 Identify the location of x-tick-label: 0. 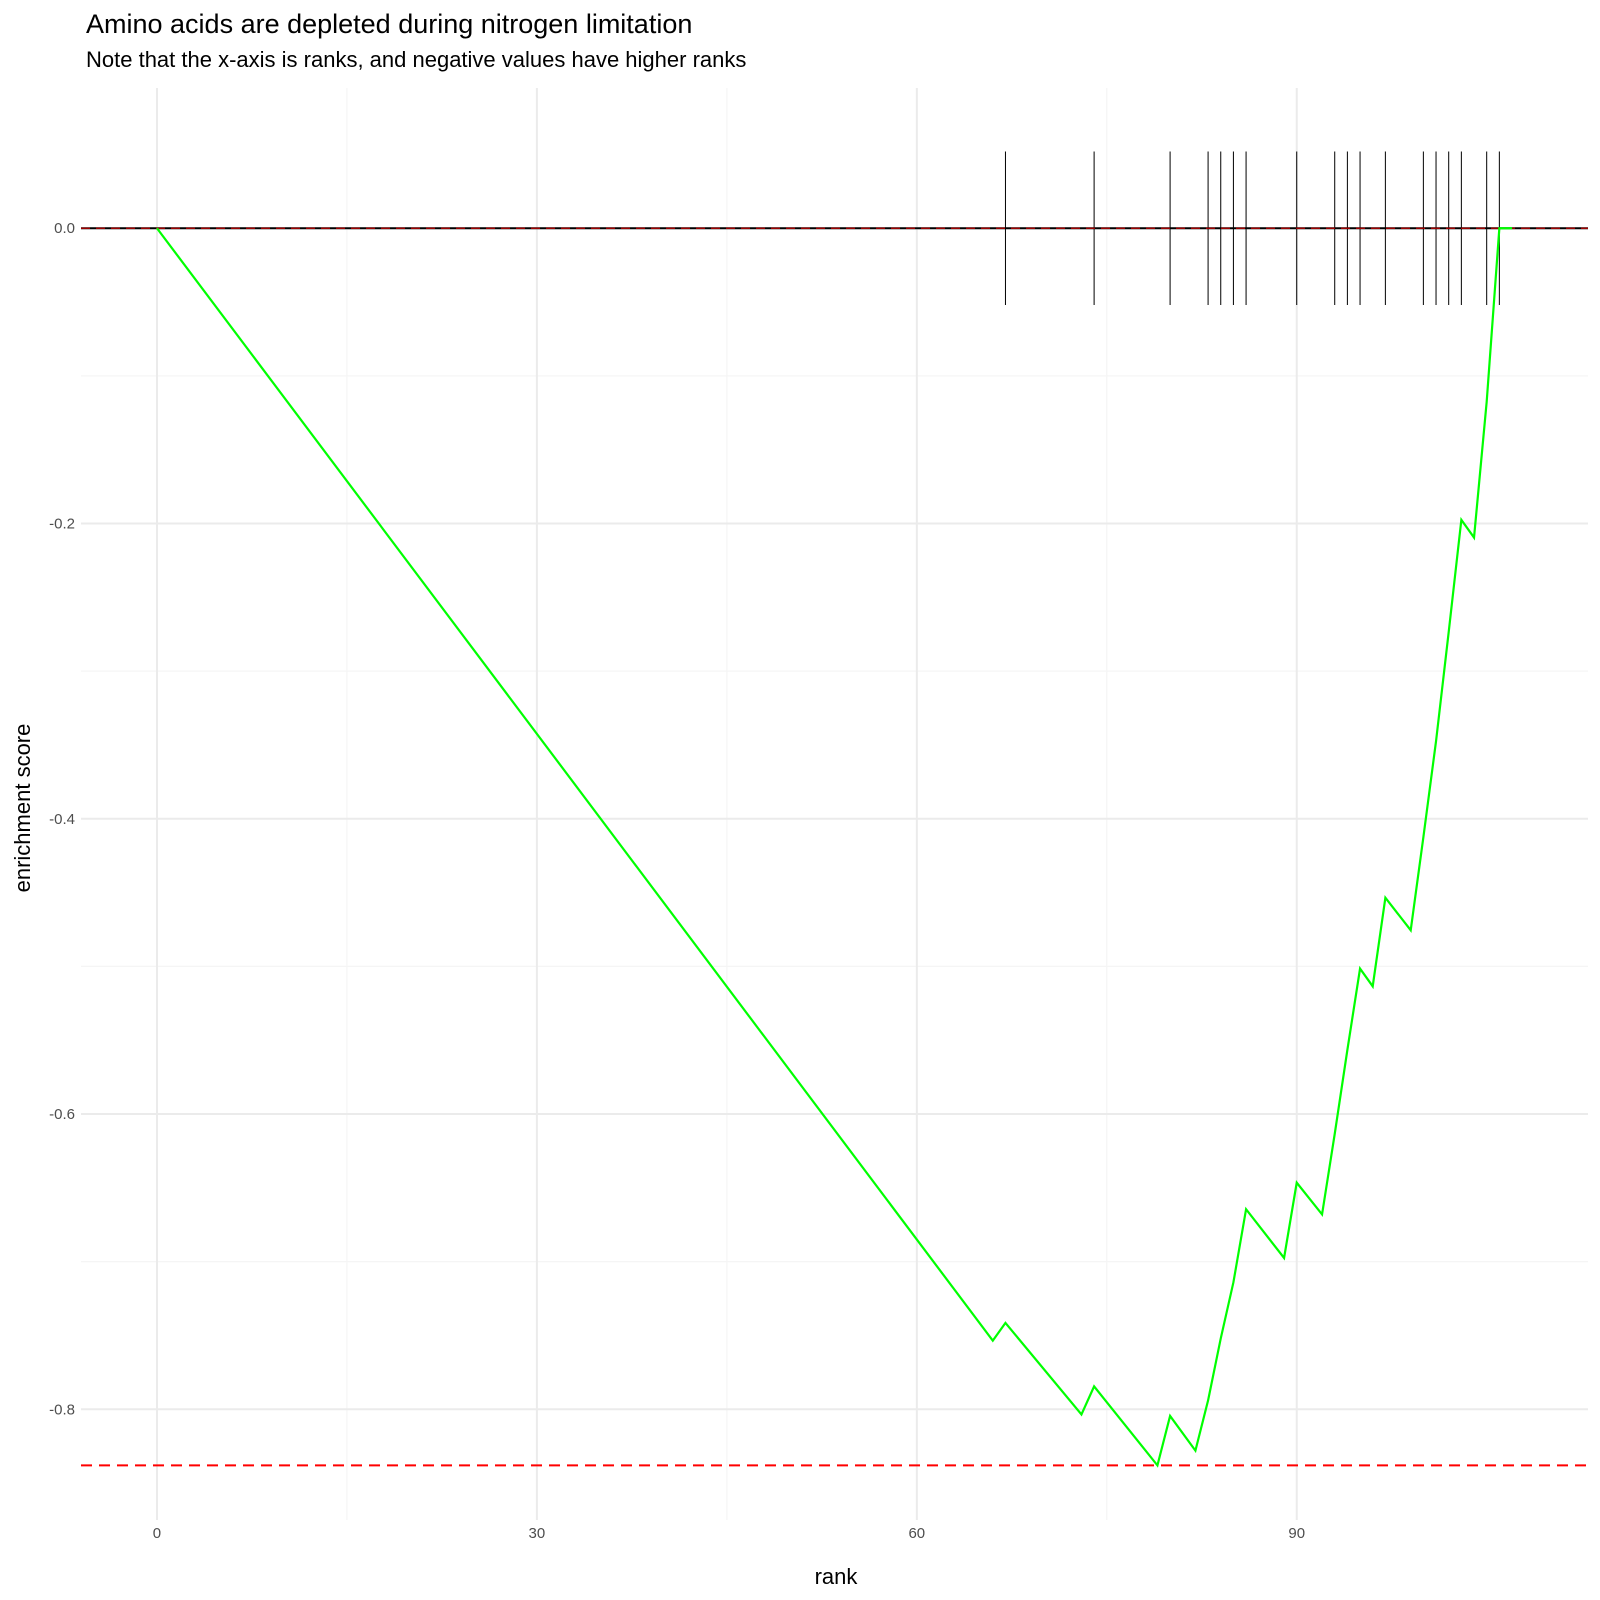
(157, 1533).